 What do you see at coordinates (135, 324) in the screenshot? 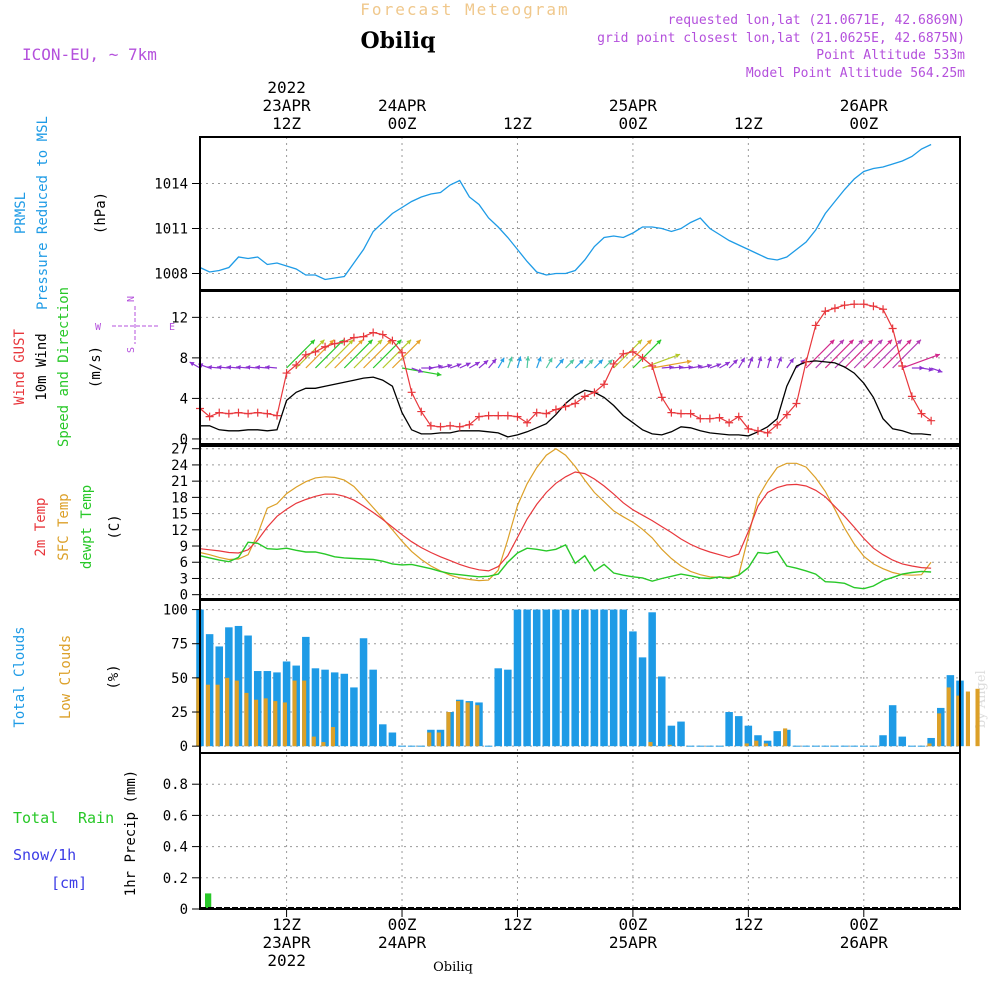
I see `wind-compass: N S W E` at bounding box center [135, 324].